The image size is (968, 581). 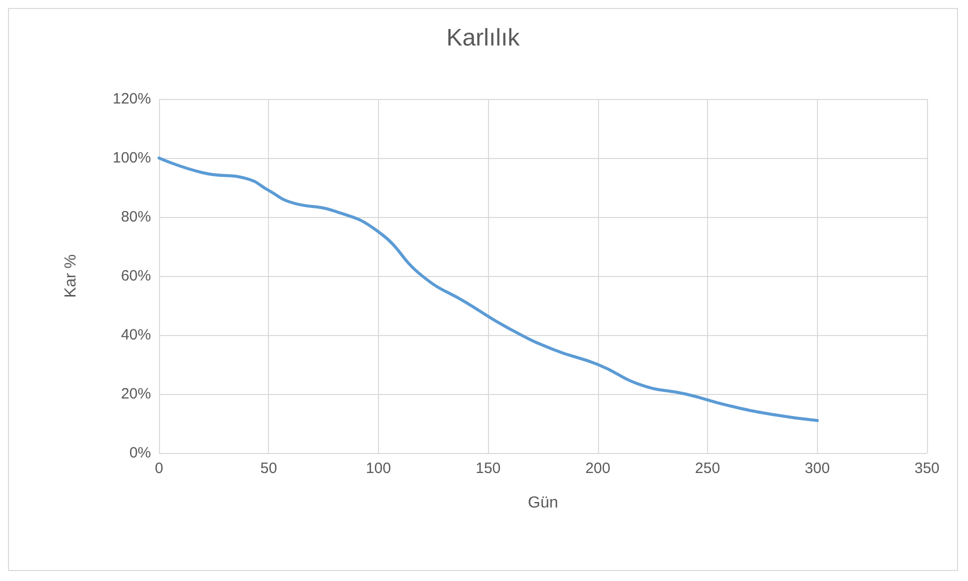 I want to click on x-tick-label: 300, so click(x=817, y=468).